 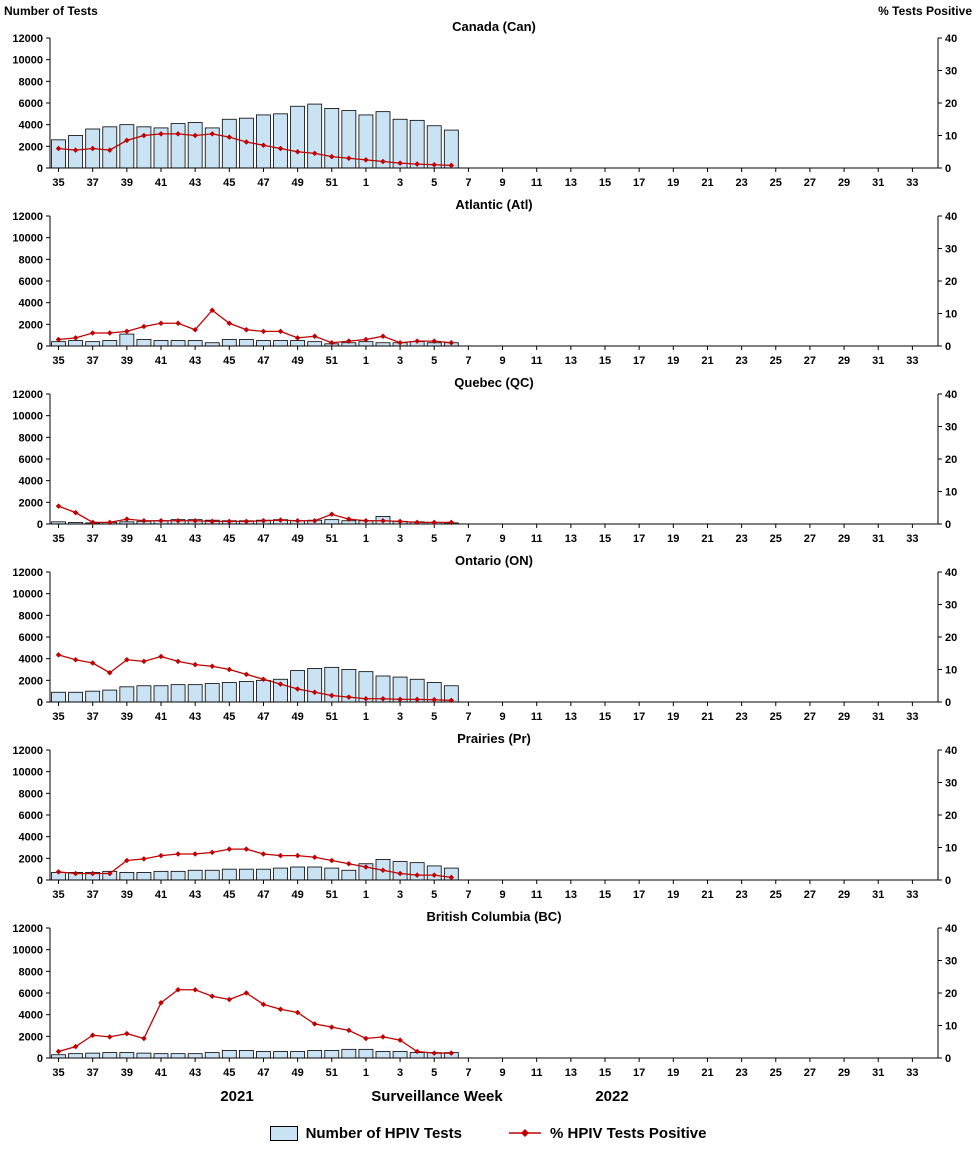 I want to click on svg-text: 20, so click(x=951, y=460).